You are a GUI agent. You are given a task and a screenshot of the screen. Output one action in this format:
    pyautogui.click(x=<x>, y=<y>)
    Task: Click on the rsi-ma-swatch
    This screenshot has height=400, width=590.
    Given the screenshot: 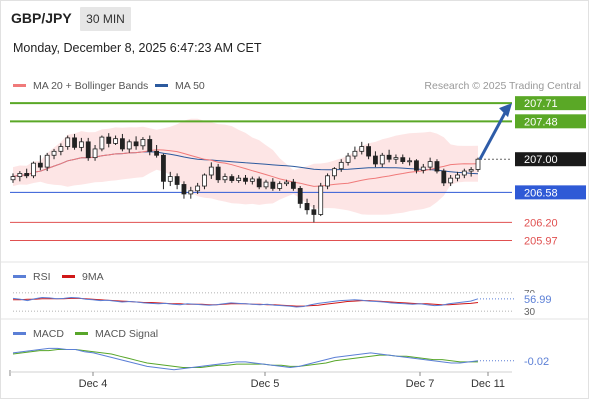 What is the action you would take?
    pyautogui.click(x=68, y=276)
    